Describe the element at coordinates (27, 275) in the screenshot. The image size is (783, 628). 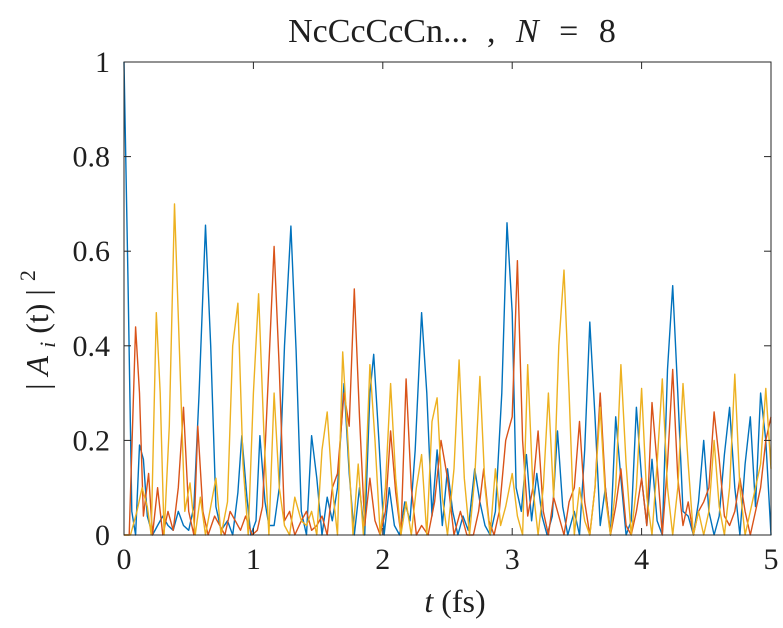
I see `y-label-superscript: 2` at that location.